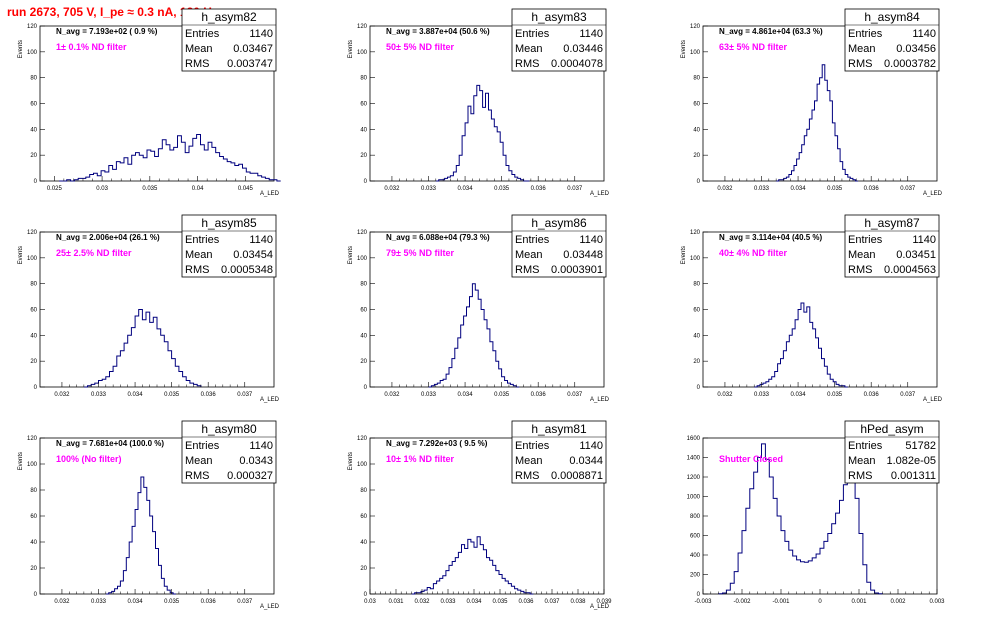 This screenshot has width=996, height=622. Describe the element at coordinates (246, 189) in the screenshot. I see `x-tick-label: 0.045` at that location.